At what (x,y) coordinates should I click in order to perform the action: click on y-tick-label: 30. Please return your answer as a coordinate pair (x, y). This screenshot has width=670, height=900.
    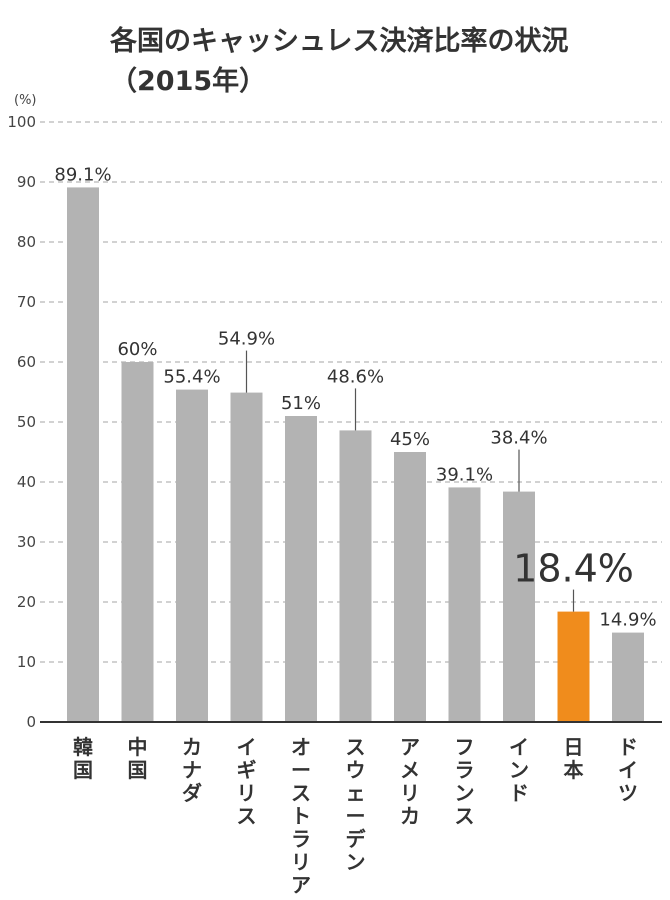
    Looking at the image, I should click on (26, 542).